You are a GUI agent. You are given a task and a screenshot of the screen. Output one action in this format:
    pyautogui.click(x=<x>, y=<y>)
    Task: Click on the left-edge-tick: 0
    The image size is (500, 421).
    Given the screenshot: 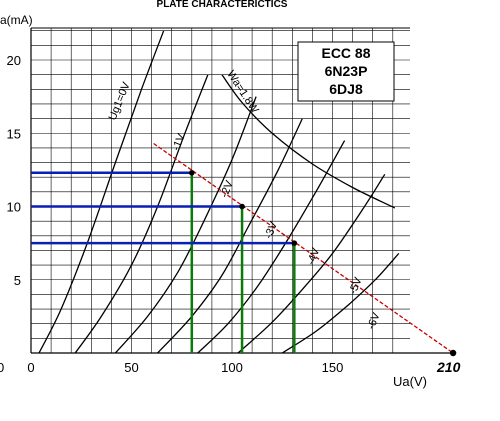 What is the action you would take?
    pyautogui.click(x=2, y=367)
    